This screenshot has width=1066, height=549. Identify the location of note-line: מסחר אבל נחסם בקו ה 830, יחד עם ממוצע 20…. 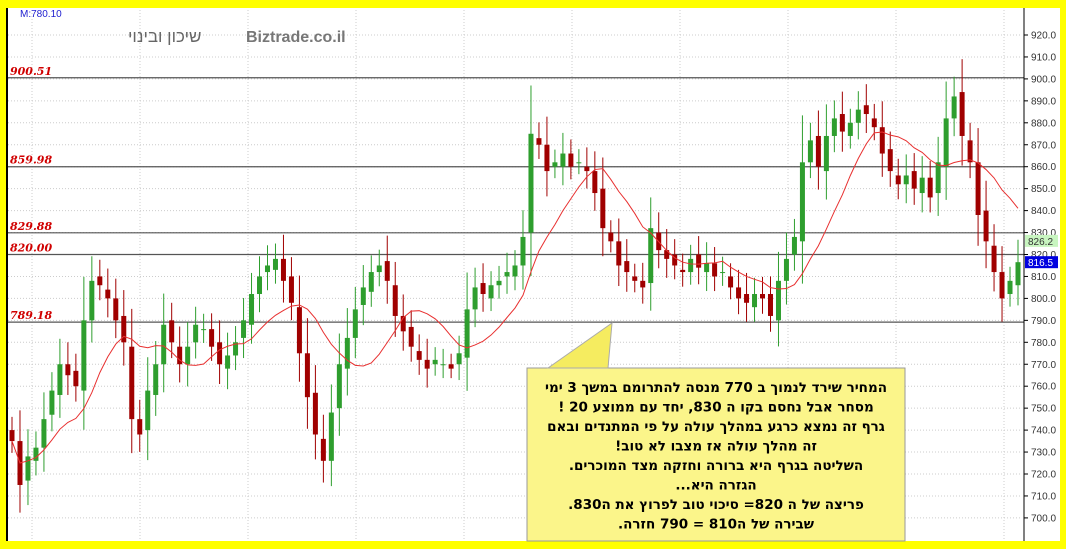
(715, 408).